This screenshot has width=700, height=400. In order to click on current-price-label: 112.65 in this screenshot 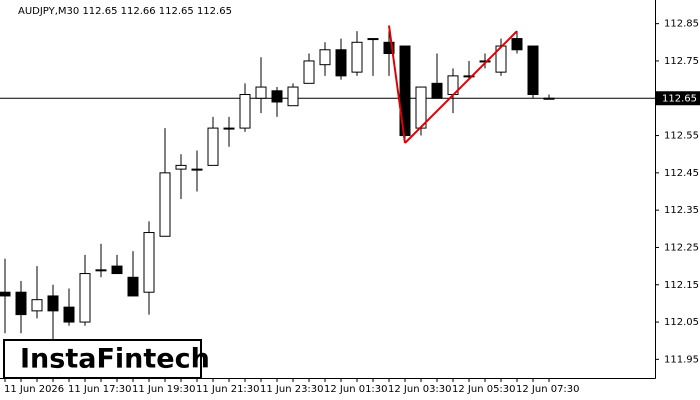, I will do `click(679, 98)`.